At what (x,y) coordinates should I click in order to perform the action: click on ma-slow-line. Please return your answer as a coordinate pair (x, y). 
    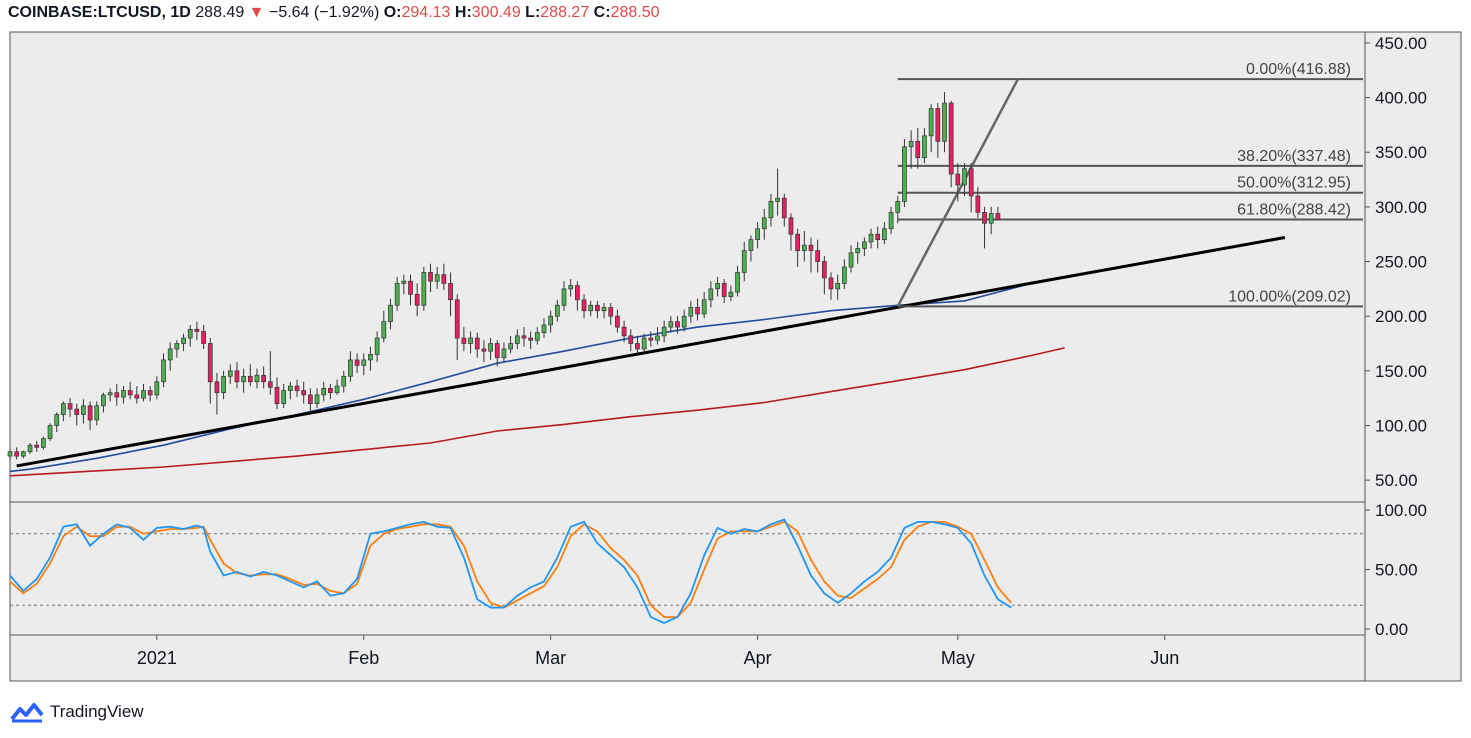
    Looking at the image, I should click on (537, 412).